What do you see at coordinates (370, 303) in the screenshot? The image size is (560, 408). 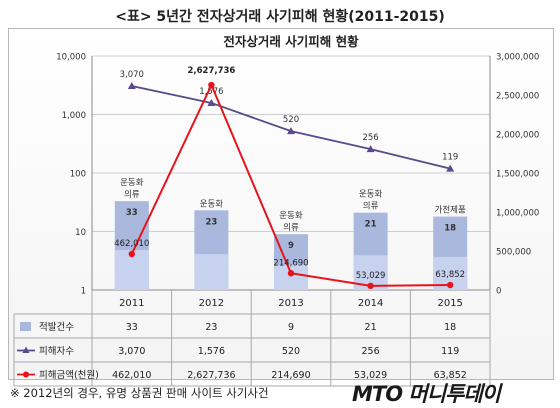 I see `x-tick-label: 2014` at bounding box center [370, 303].